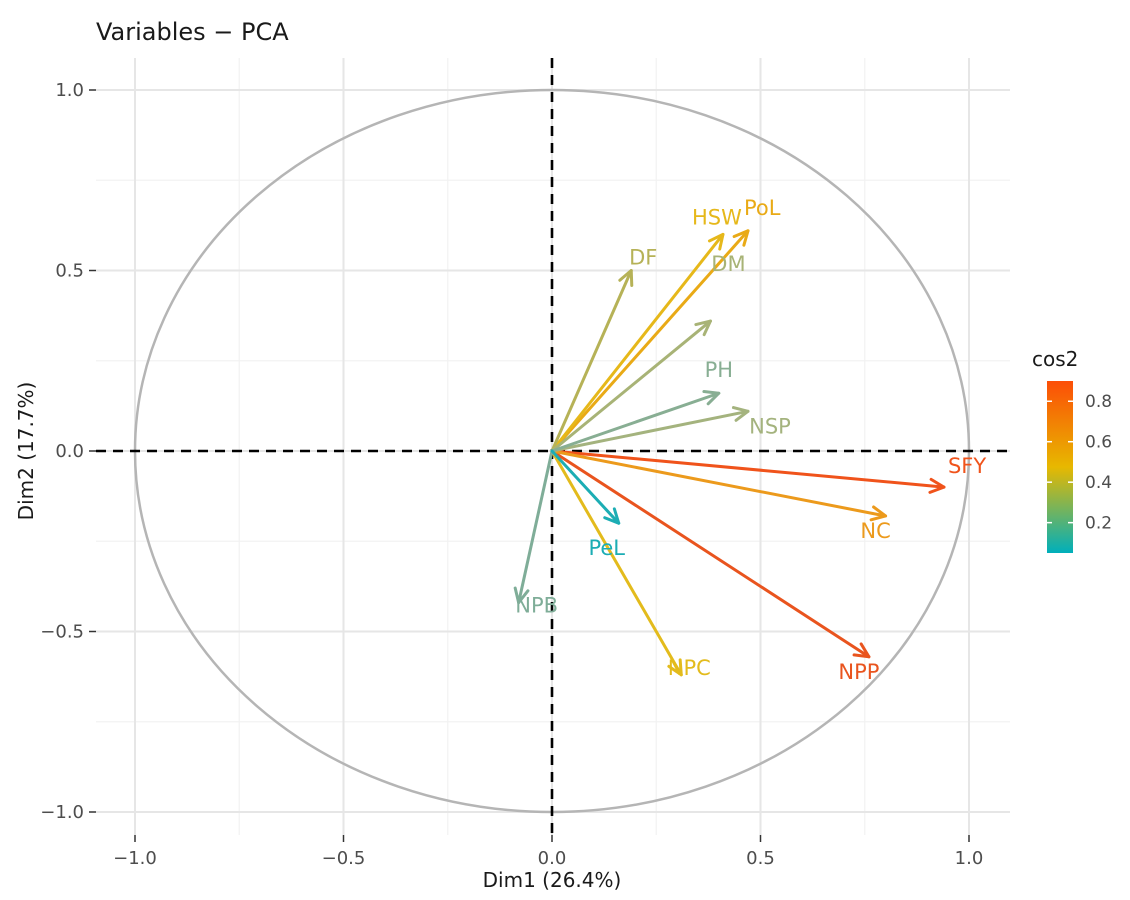  I want to click on y-tick-label: 1.0, so click(69, 90).